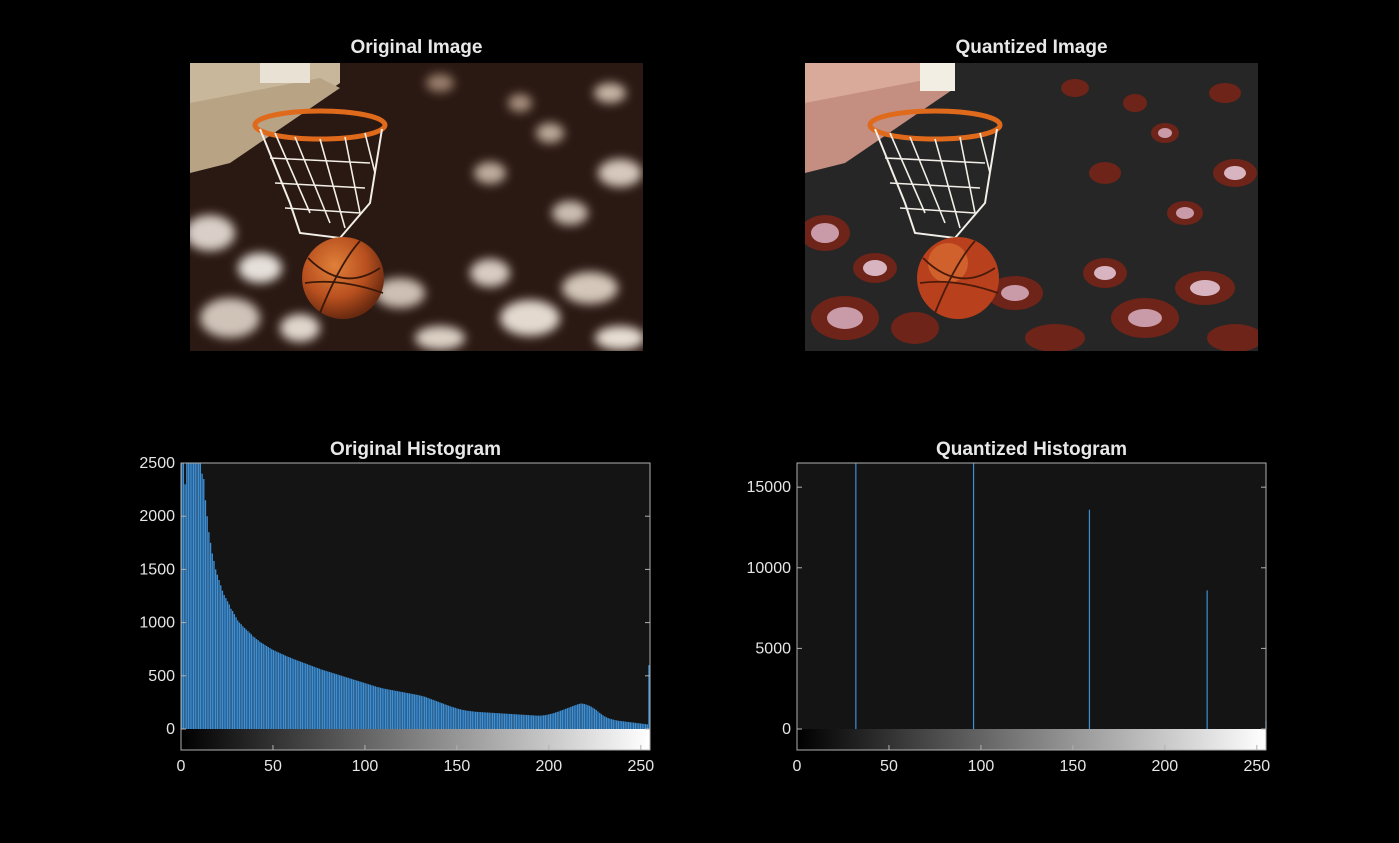 The height and width of the screenshot is (843, 1399). I want to click on x-tick-label: 250, so click(640, 766).